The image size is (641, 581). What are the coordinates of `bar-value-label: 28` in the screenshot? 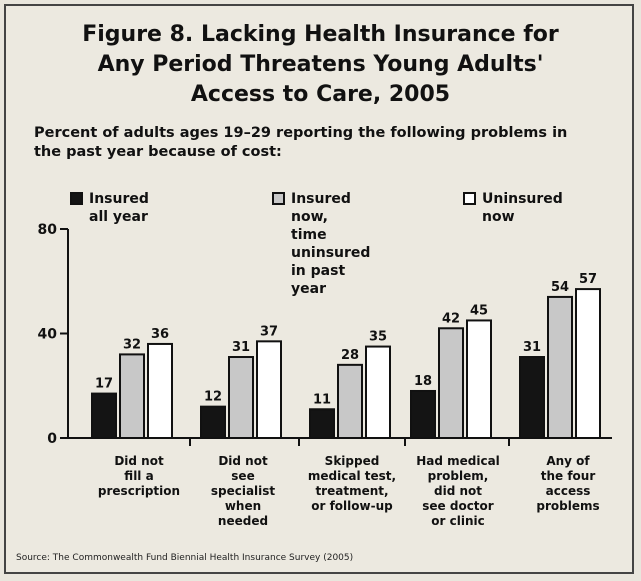 It's located at (350, 355).